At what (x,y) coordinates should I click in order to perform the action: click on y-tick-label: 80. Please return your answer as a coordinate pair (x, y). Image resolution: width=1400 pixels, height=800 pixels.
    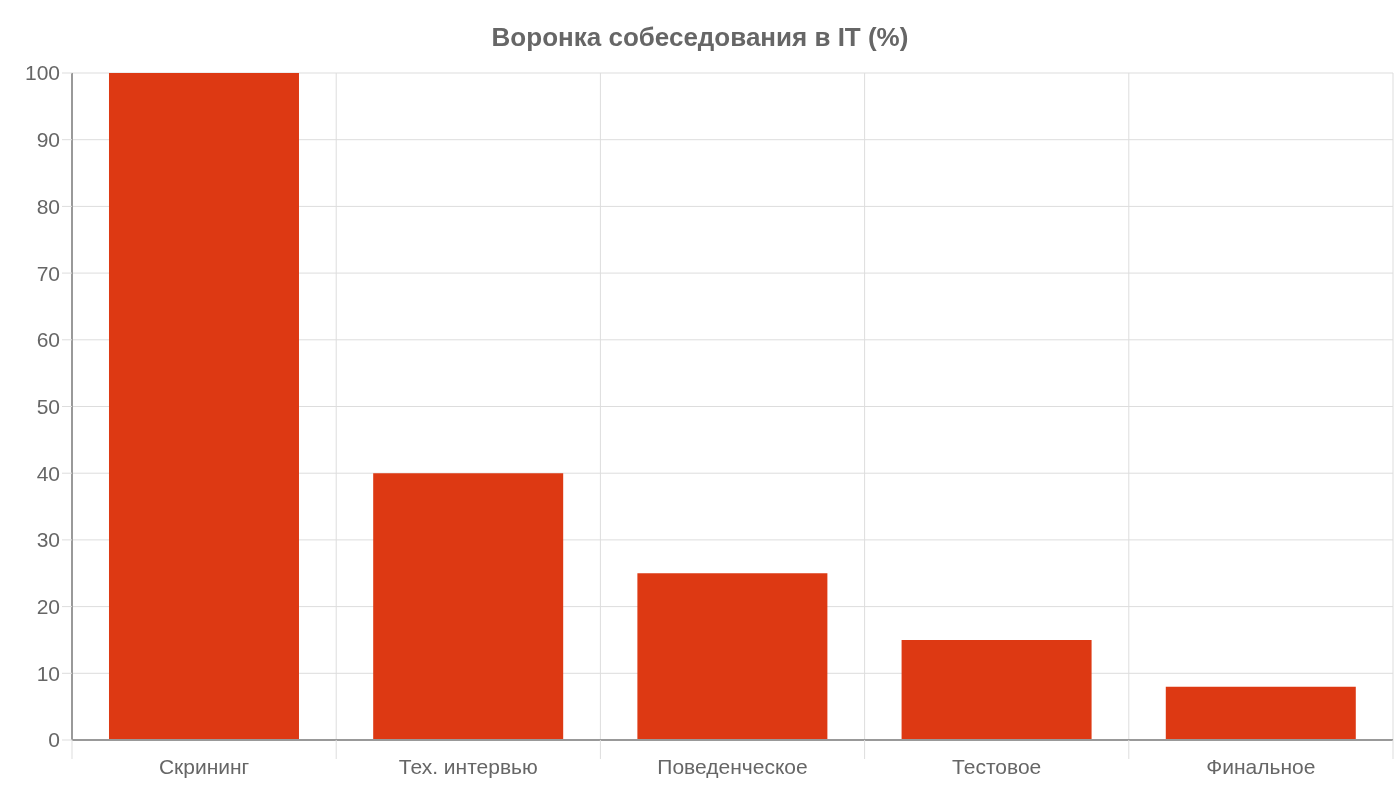
    Looking at the image, I should click on (48, 206).